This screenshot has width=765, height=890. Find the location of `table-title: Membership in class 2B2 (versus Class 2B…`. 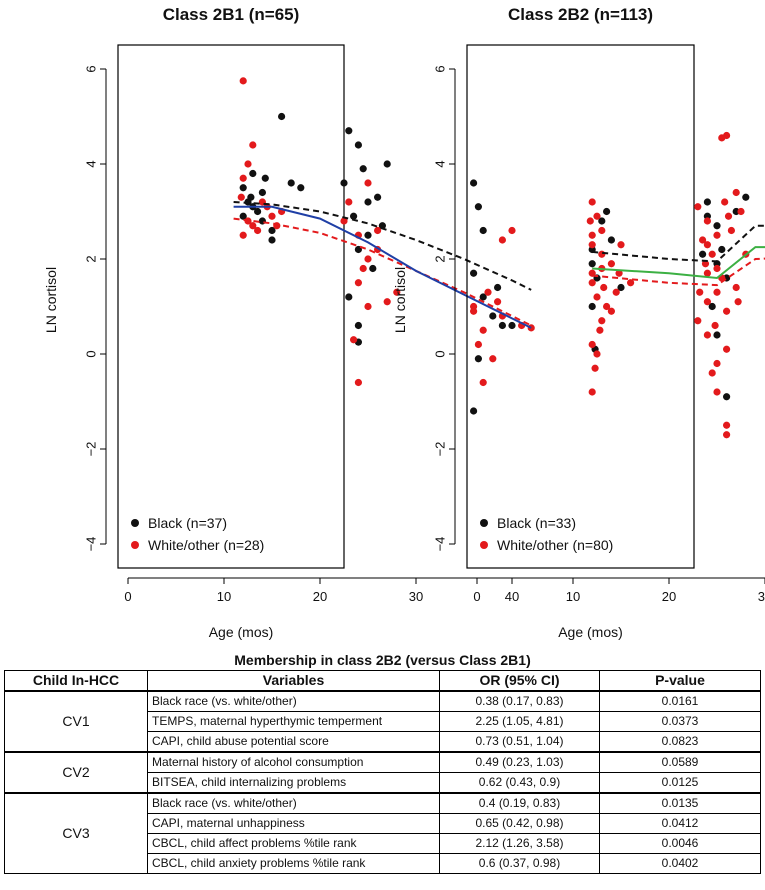

table-title: Membership in class 2B2 (versus Class 2B… is located at coordinates (382, 660).